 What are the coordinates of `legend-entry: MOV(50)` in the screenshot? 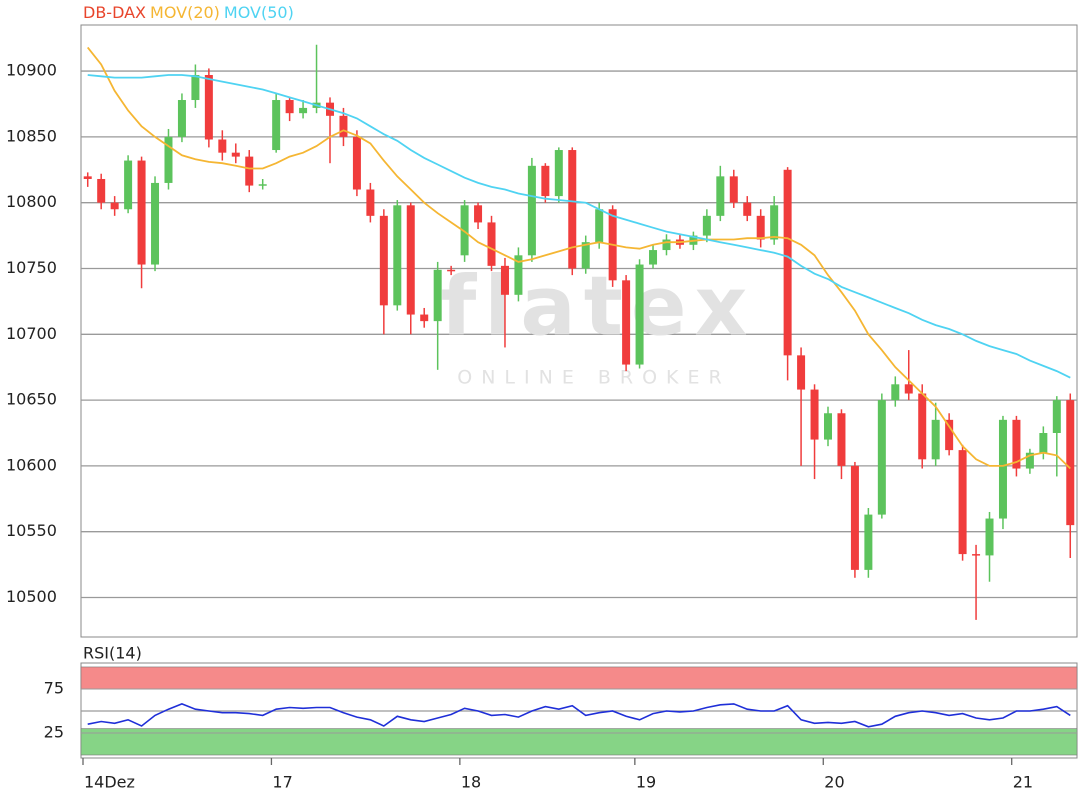 It's located at (259, 12).